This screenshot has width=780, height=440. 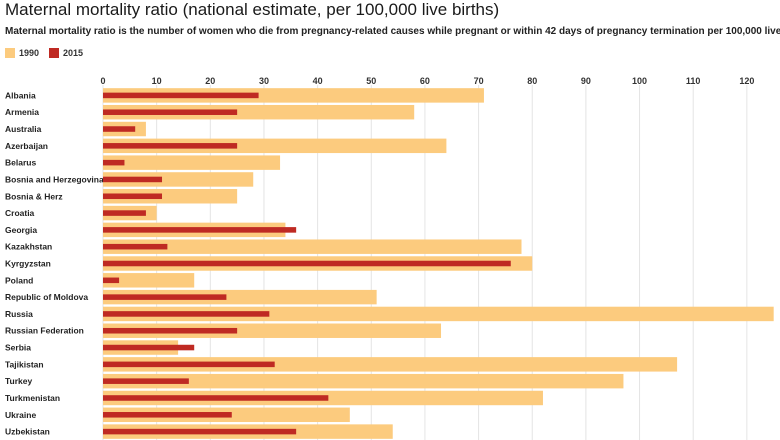 What do you see at coordinates (639, 81) in the screenshot?
I see `x-tick-label: 100` at bounding box center [639, 81].